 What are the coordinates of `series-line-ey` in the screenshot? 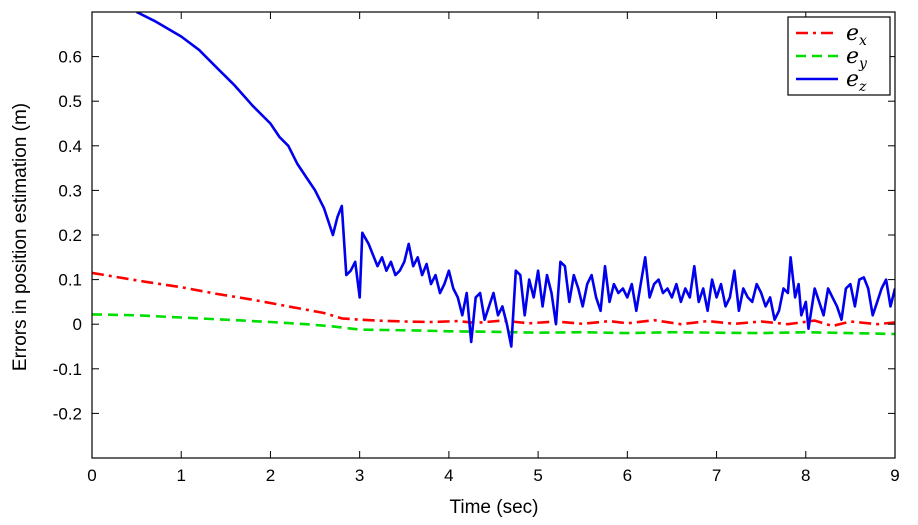 It's located at (493, 324).